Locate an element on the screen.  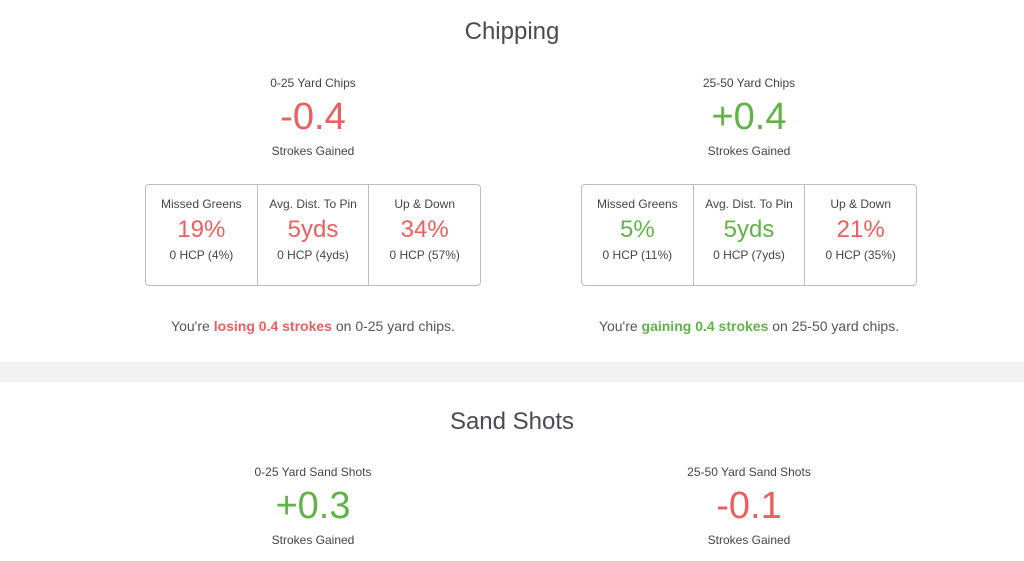
sand-0-25-strokes-gained-label: Strokes Gained is located at coordinates (313, 540).